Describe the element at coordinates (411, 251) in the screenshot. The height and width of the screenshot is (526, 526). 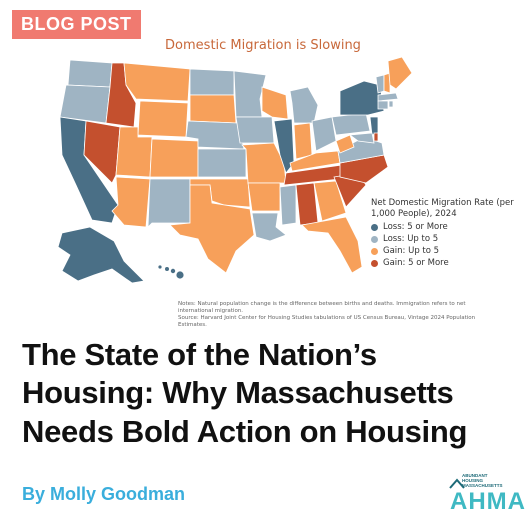
I see `legend-label: Gain: Up to 5` at that location.